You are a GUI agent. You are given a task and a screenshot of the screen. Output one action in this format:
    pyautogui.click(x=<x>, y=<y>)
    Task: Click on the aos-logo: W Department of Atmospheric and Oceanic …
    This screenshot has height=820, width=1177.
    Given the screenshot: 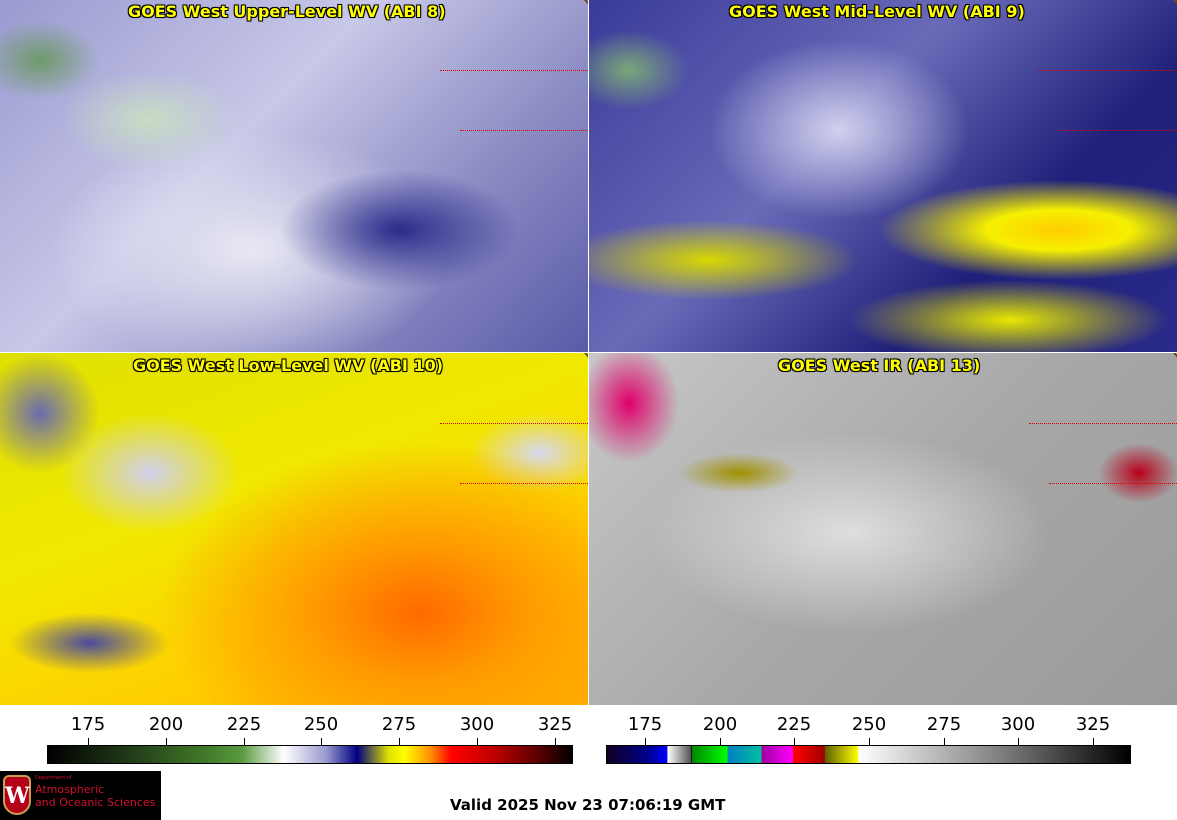 What is the action you would take?
    pyautogui.click(x=80, y=795)
    